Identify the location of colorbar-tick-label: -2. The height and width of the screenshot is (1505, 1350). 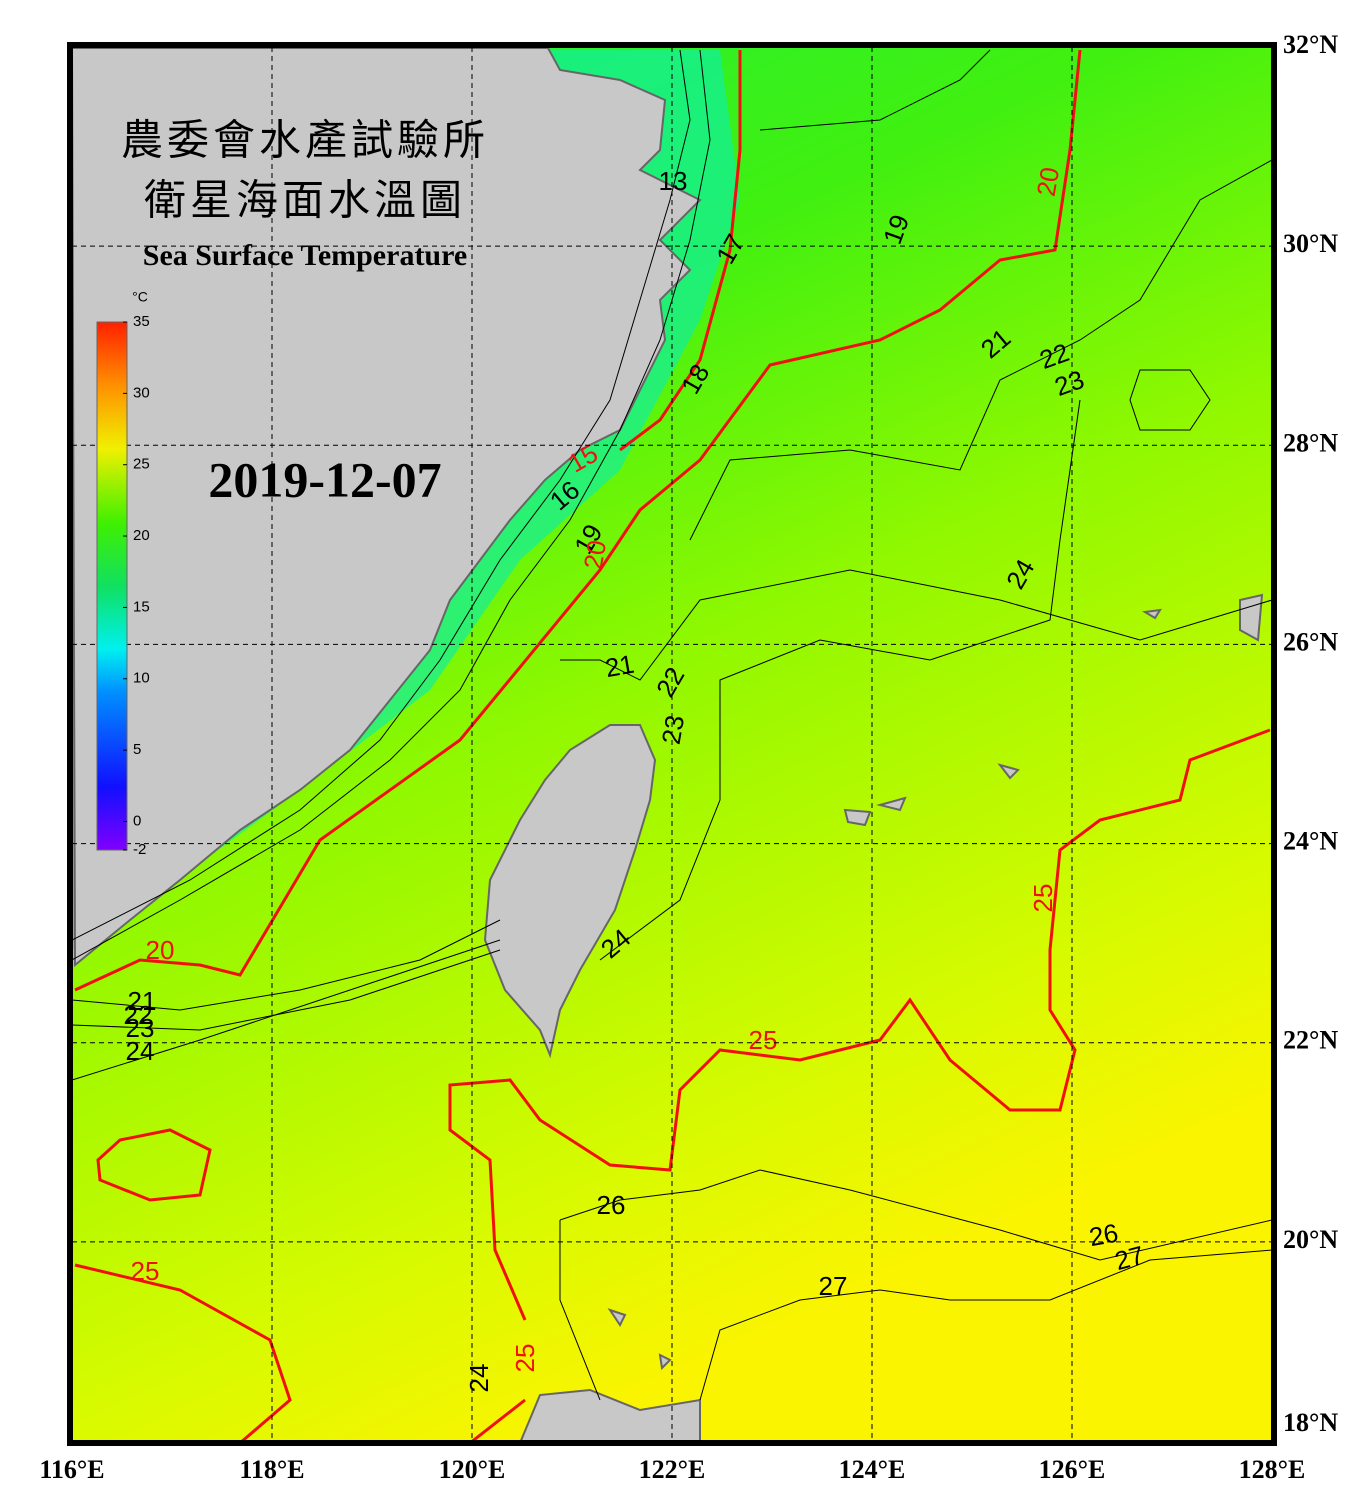
(139, 849).